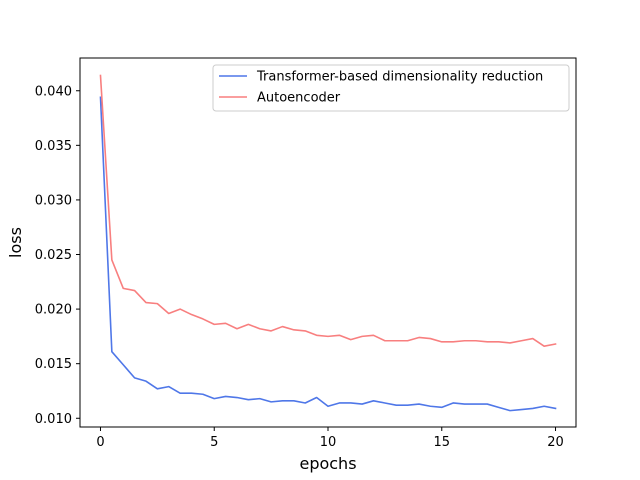  I want to click on x-tick-label: 20, so click(555, 442).